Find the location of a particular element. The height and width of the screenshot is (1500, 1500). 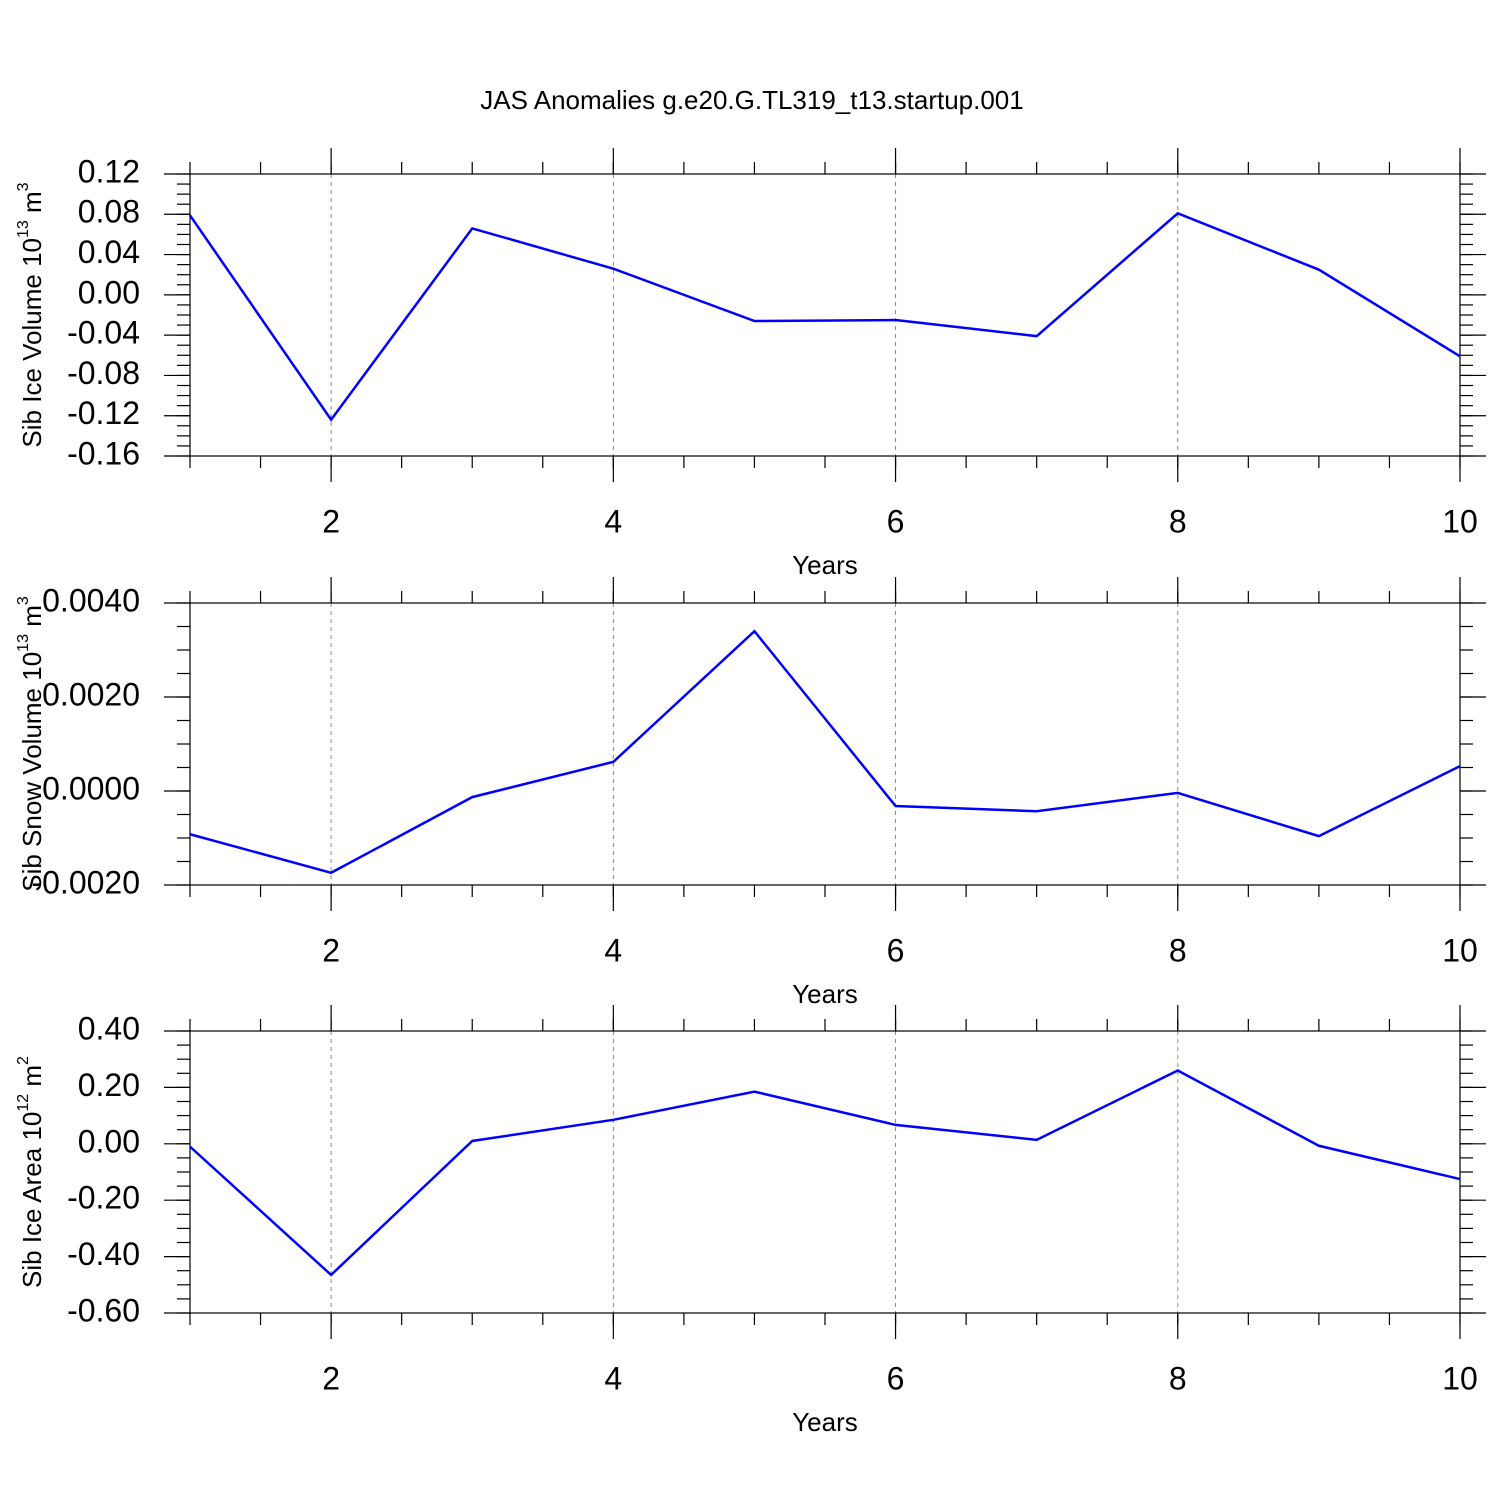

y-tick-label: -0.0020 is located at coordinates (85, 882).